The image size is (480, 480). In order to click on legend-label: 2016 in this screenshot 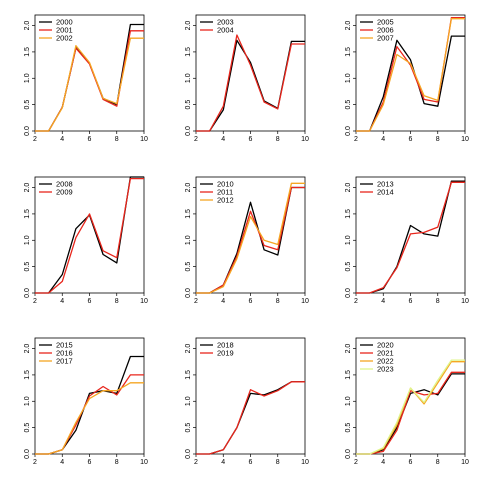, I will do `click(64, 353)`.